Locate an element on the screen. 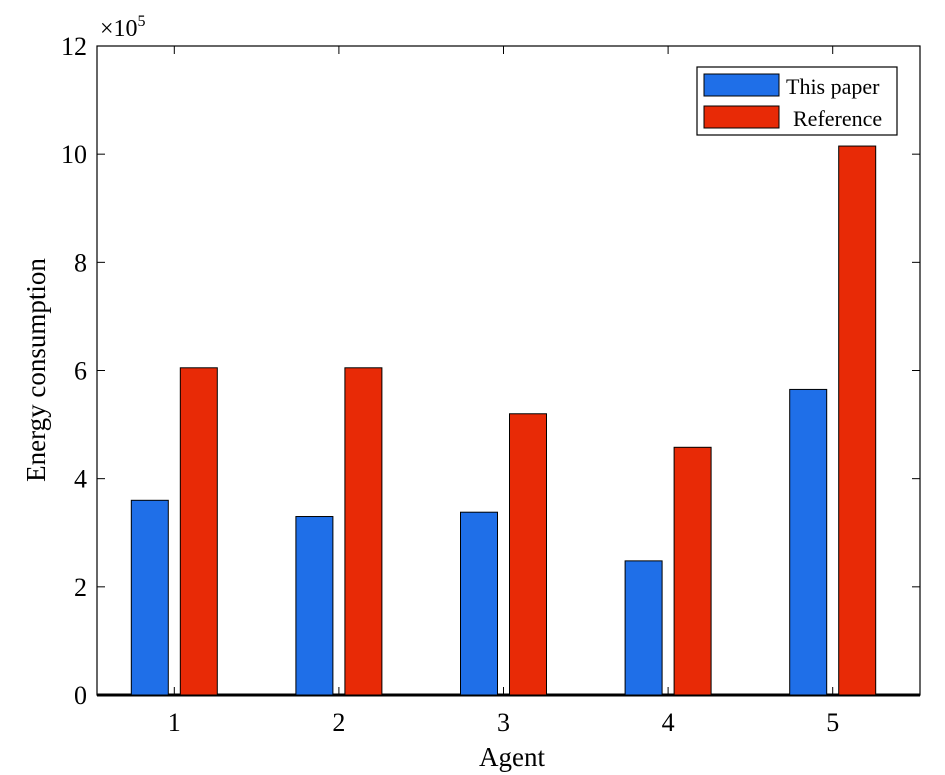 This screenshot has height=775, width=945. y-tick-label: 10 is located at coordinates (74, 154).